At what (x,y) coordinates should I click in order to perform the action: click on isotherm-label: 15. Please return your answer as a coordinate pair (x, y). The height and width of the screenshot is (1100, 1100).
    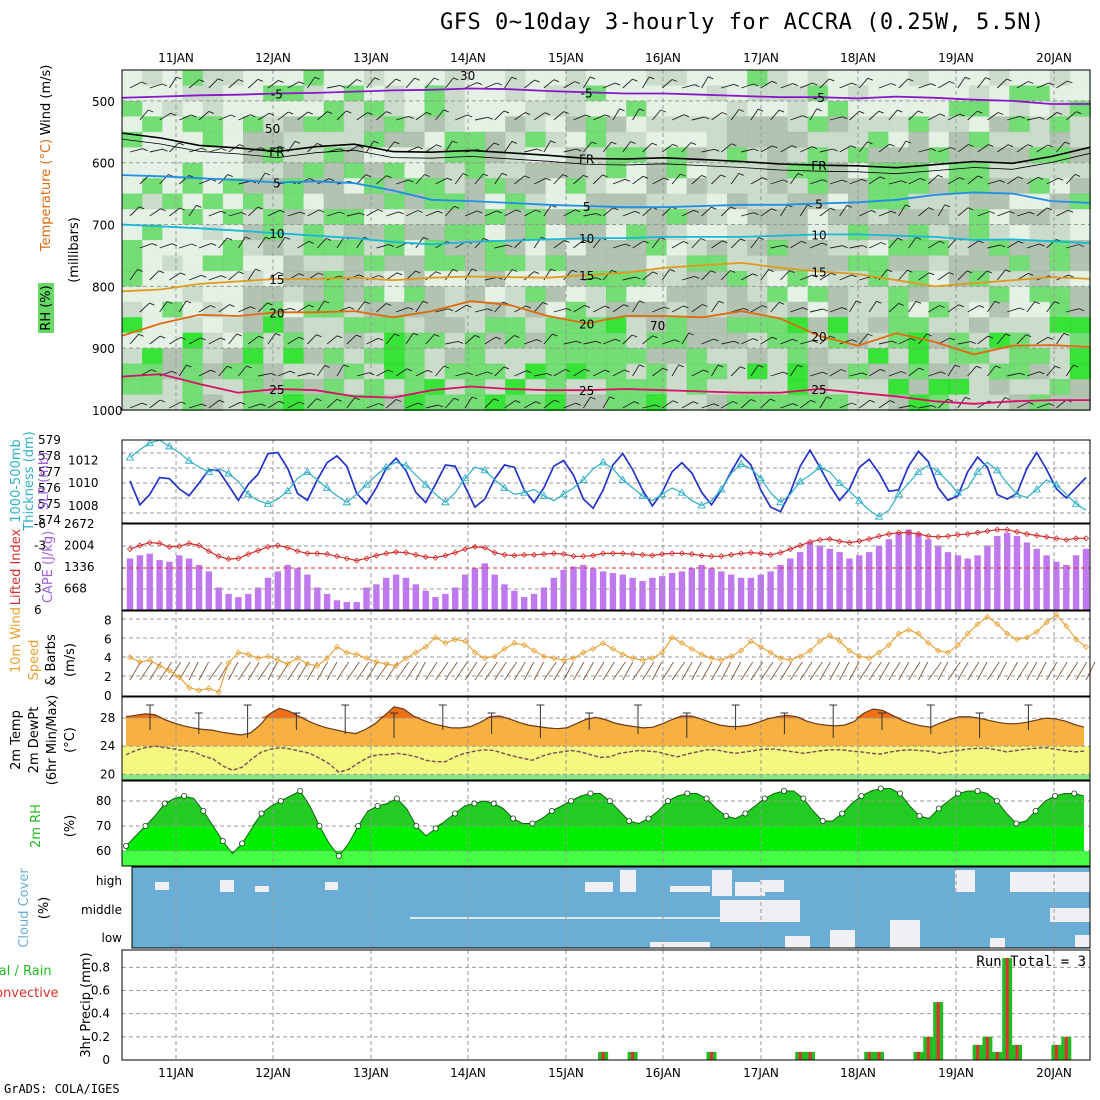
    Looking at the image, I should click on (818, 273).